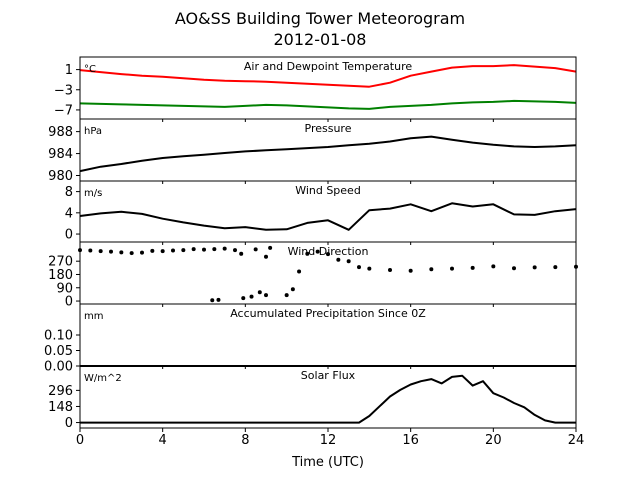 Image resolution: width=640 pixels, height=480 pixels. Describe the element at coordinates (60, 262) in the screenshot. I see `y-tick-label: 270` at that location.